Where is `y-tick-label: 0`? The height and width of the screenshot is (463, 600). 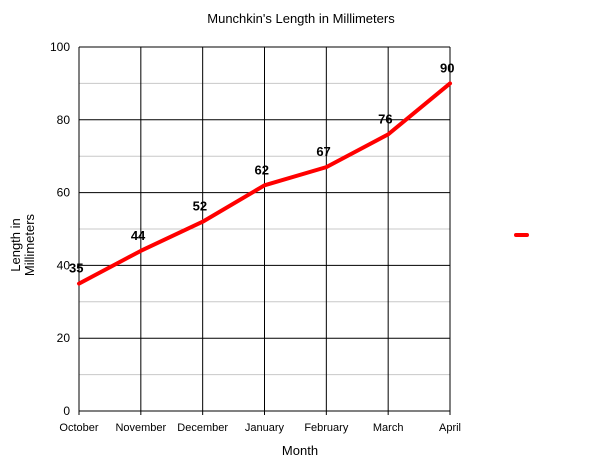 y-tick-label: 0 is located at coordinates (66, 411).